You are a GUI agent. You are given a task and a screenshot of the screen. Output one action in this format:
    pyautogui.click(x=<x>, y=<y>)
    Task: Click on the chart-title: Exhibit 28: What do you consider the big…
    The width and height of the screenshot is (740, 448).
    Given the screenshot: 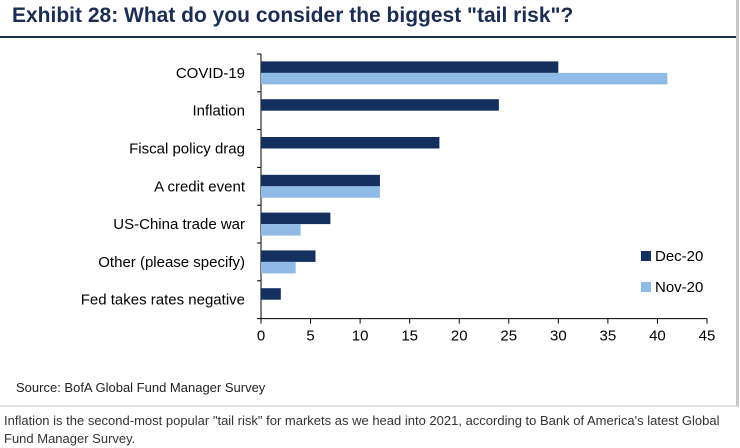 What is the action you would take?
    pyautogui.click(x=293, y=15)
    